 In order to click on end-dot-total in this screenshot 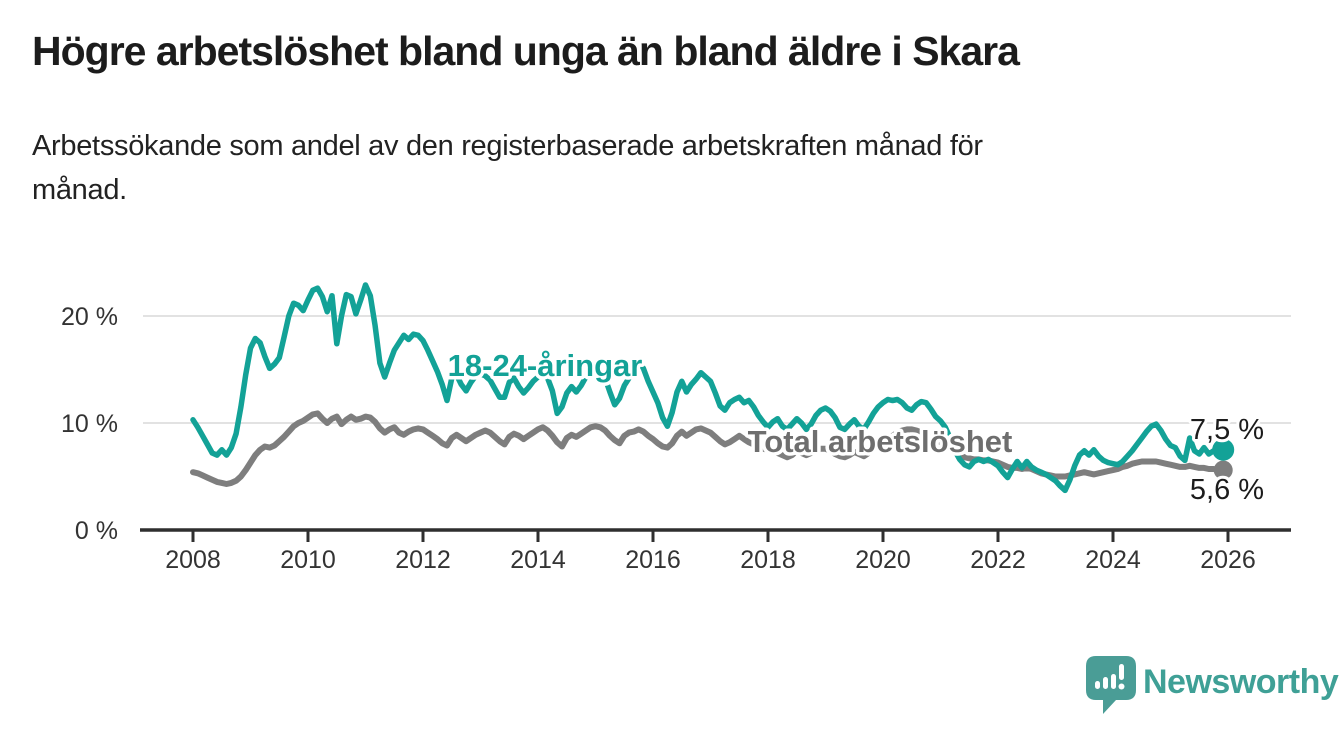, I will do `click(1223, 470)`.